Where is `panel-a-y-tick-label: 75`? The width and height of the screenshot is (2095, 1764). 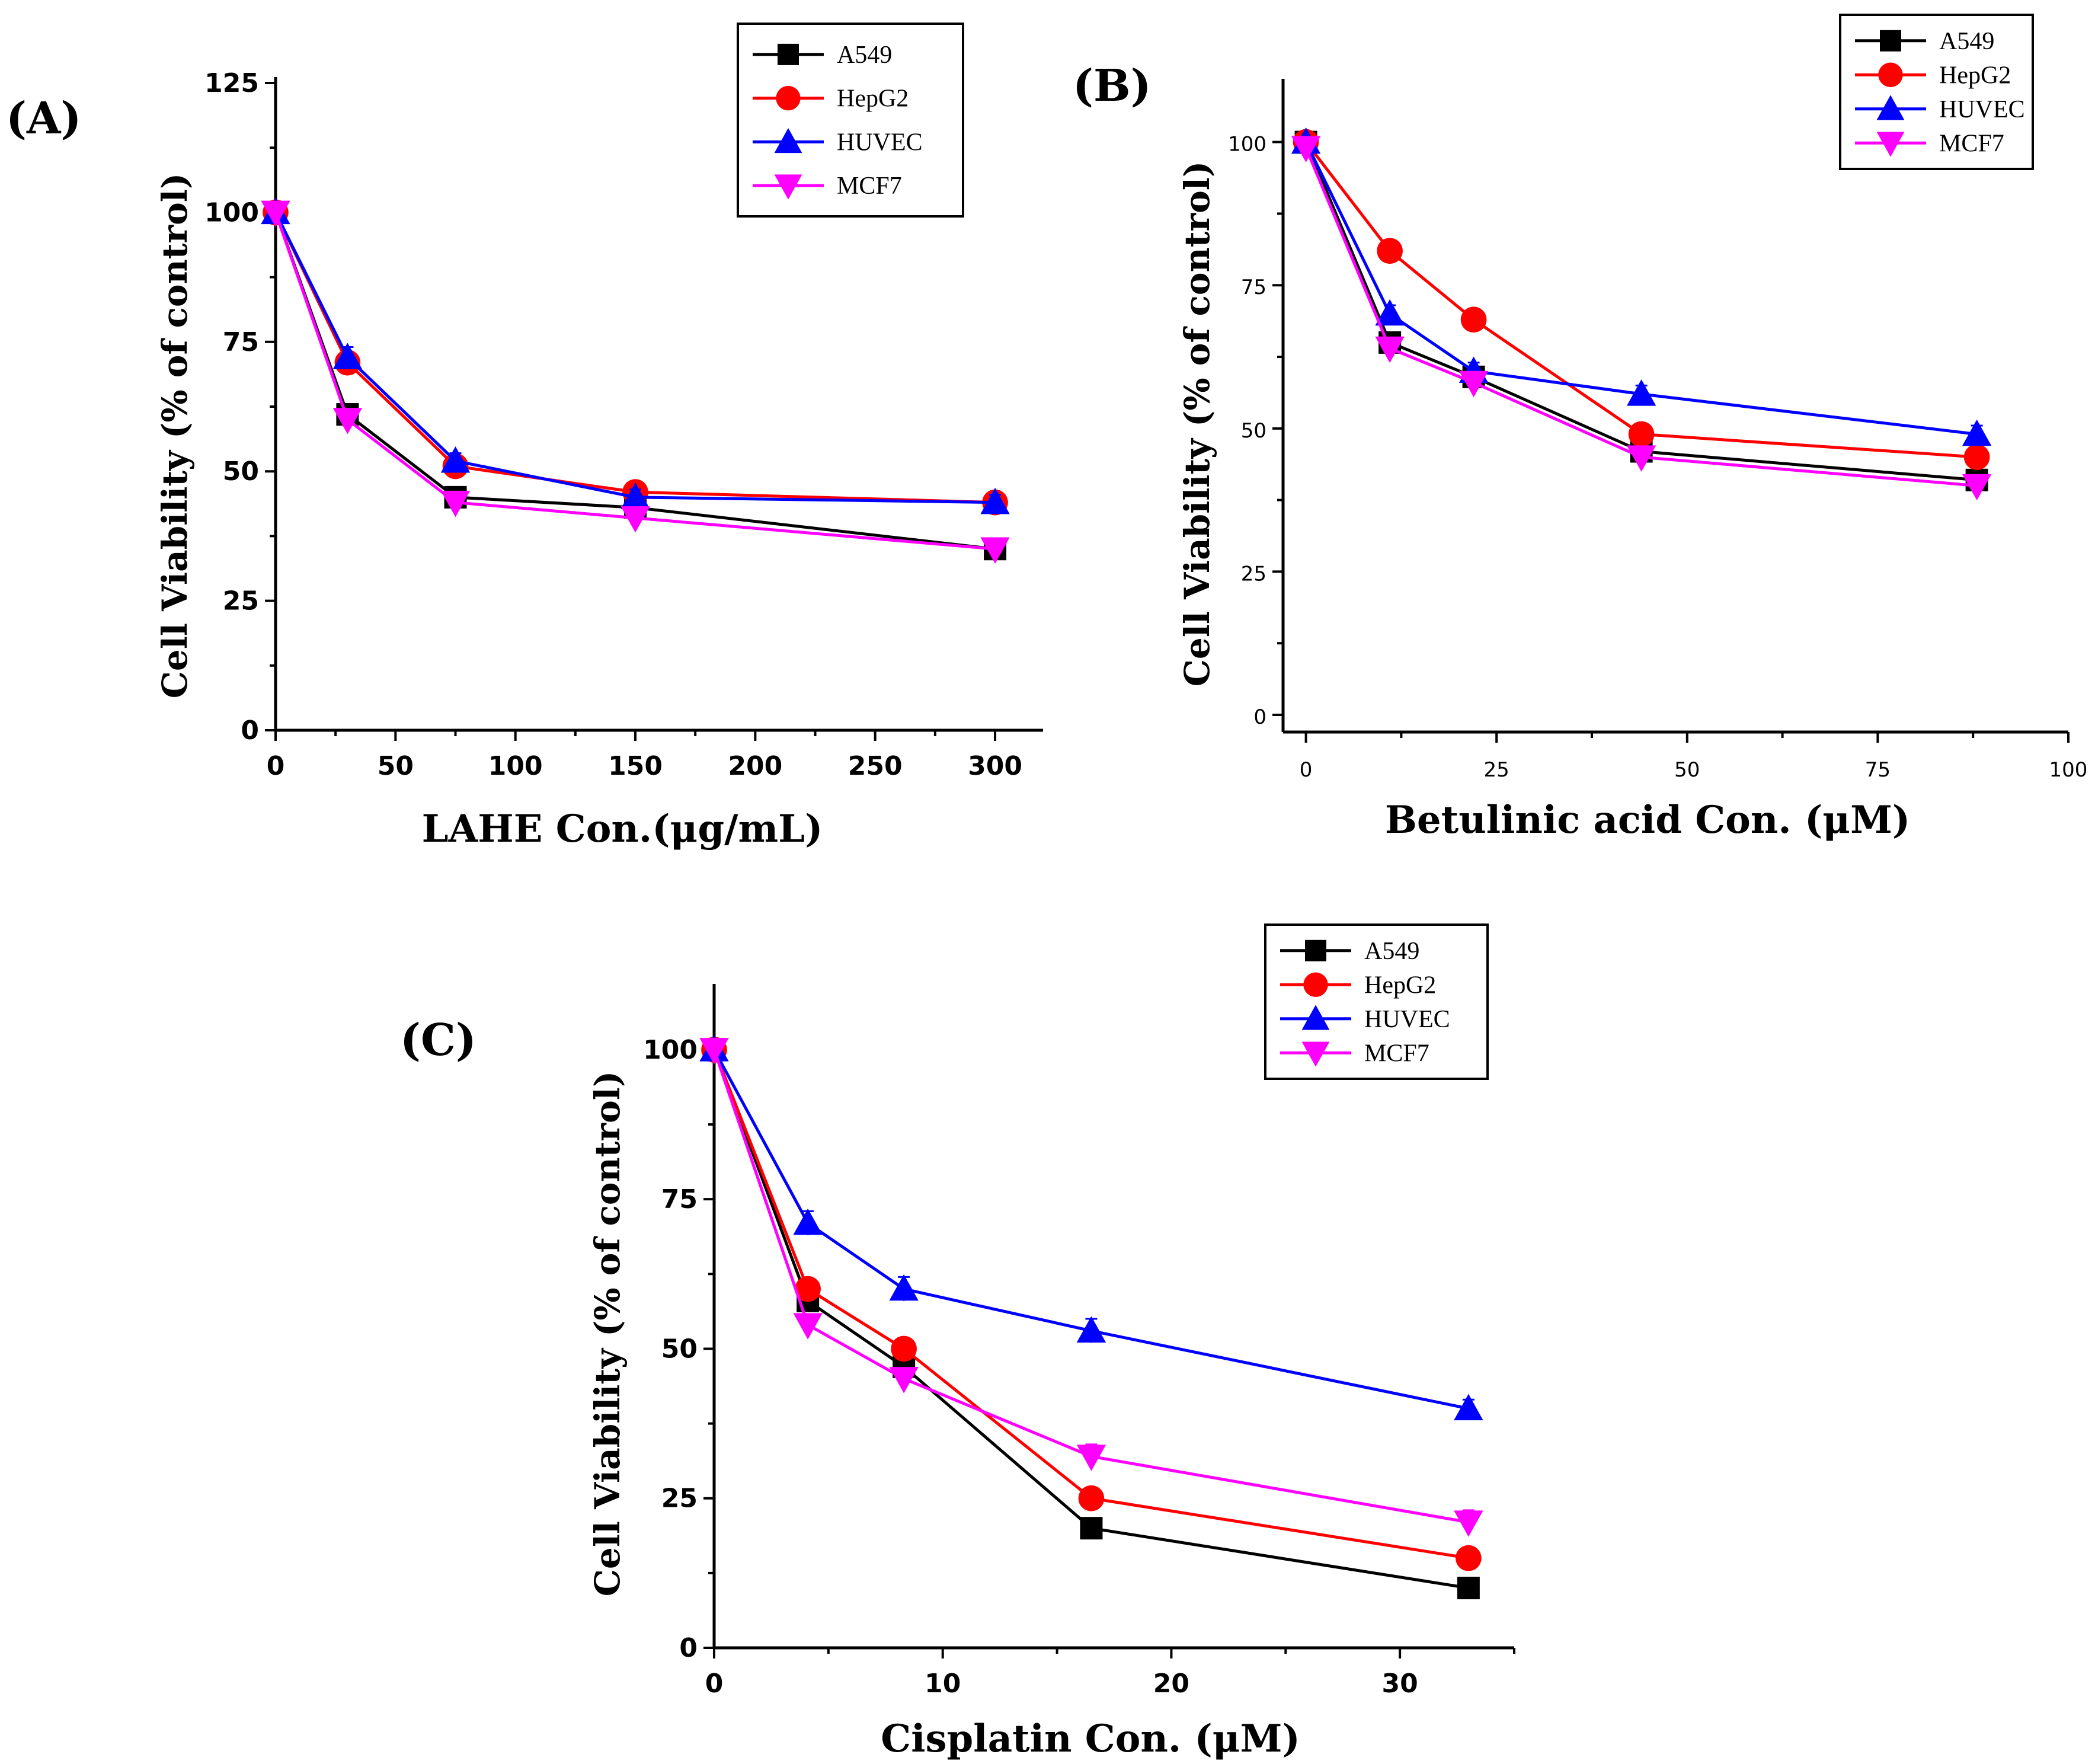 panel-a-y-tick-label: 75 is located at coordinates (241, 342).